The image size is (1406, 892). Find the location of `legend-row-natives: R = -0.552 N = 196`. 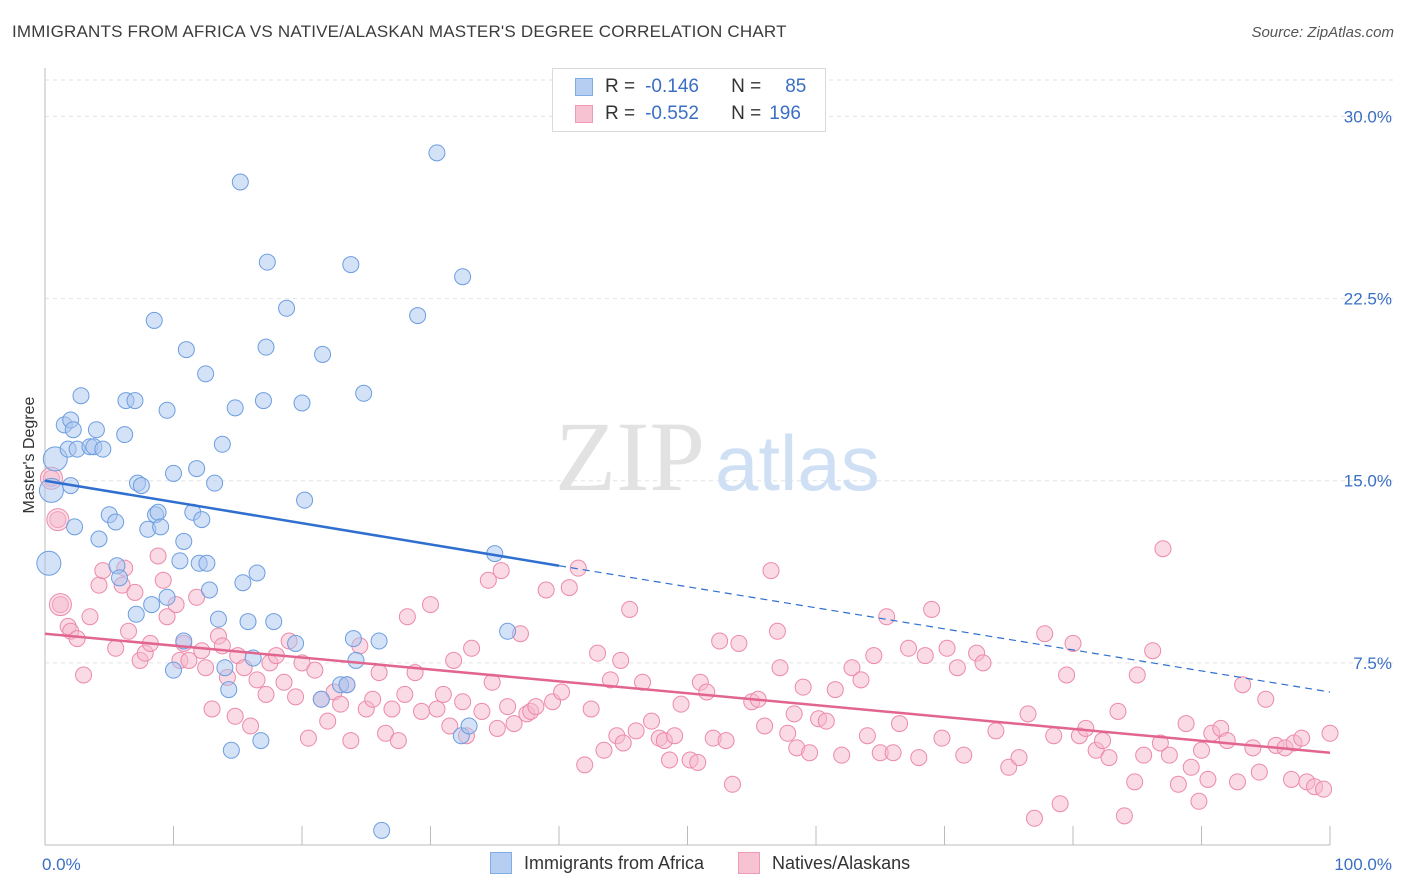

legend-row-natives: R = -0.552 N = 196 is located at coordinates (688, 114).